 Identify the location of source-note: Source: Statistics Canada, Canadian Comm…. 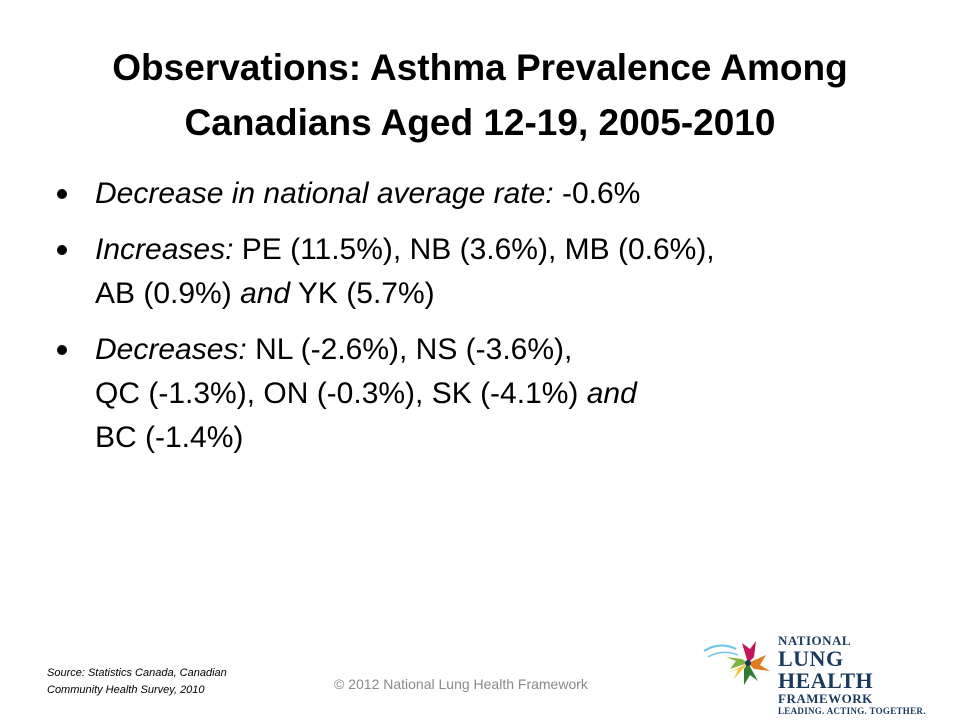
(167, 682).